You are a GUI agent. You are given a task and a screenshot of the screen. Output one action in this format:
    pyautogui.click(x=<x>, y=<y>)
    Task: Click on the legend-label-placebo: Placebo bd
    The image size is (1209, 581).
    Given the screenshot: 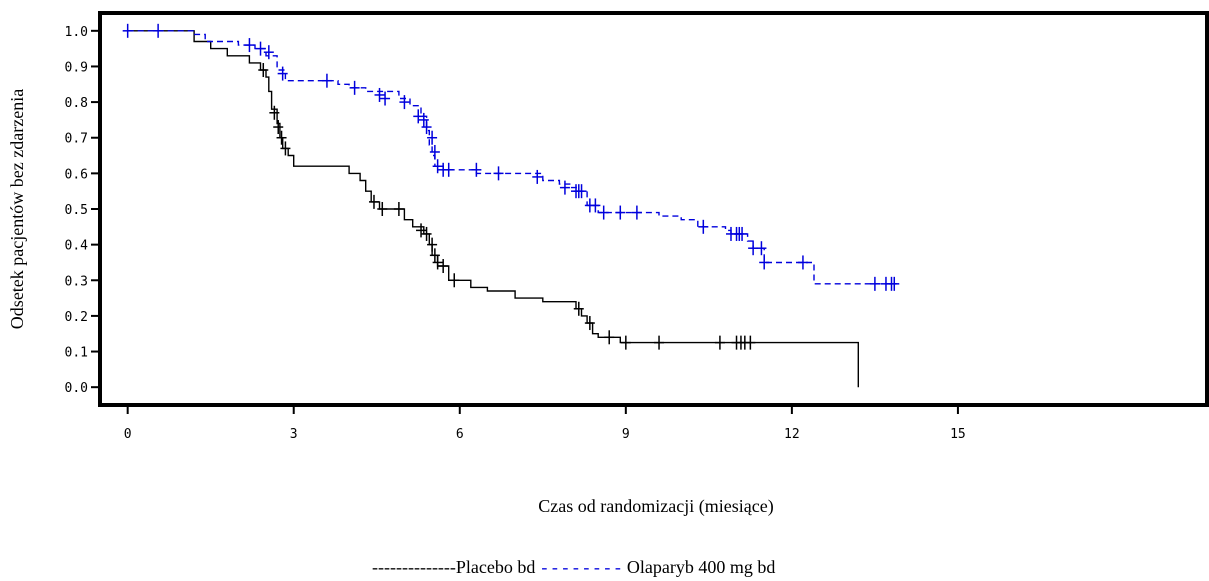 What is the action you would take?
    pyautogui.click(x=495, y=567)
    